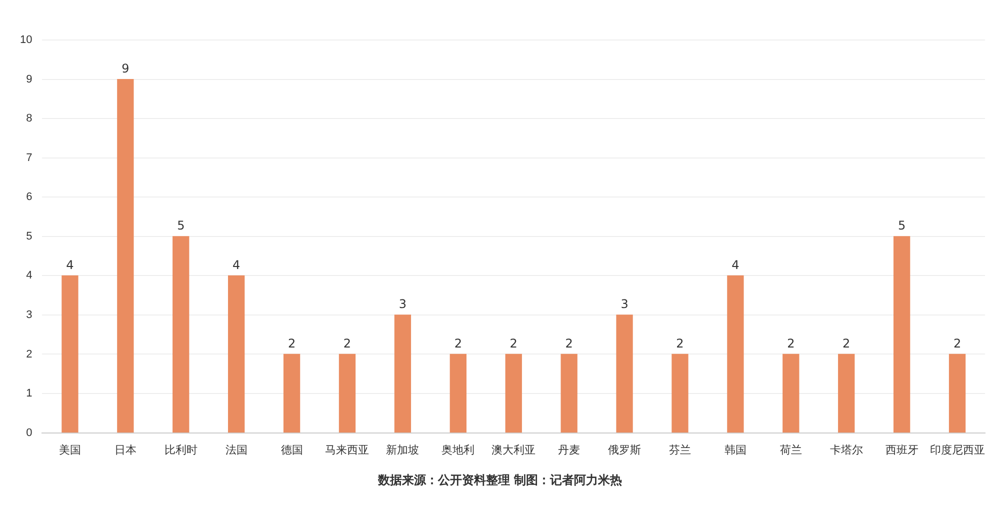 The width and height of the screenshot is (1000, 517). Describe the element at coordinates (291, 450) in the screenshot. I see `x-tick-label: 德国` at that location.